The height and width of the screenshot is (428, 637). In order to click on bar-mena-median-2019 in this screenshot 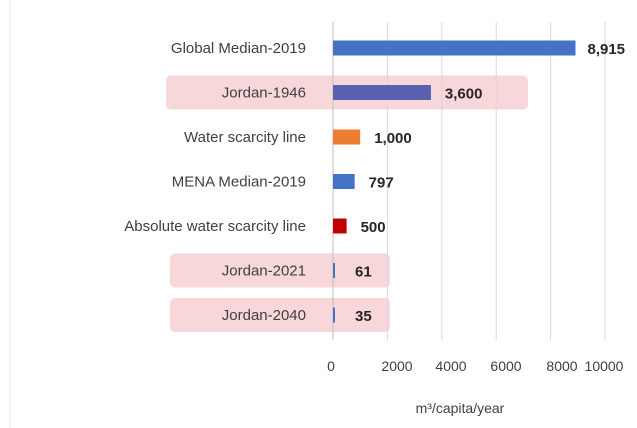, I will do `click(344, 181)`.